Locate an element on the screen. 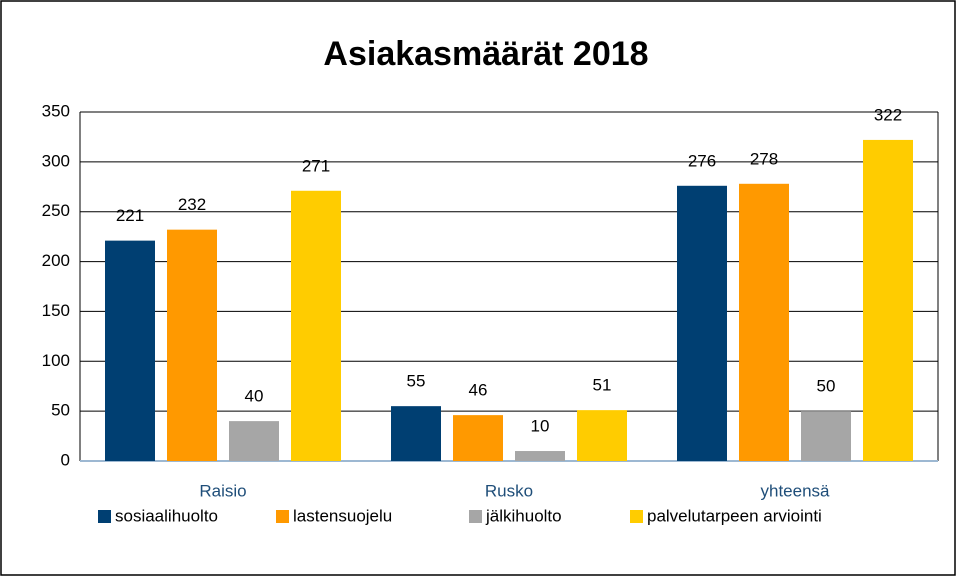 The height and width of the screenshot is (582, 957). legend-label: sosiaalihuolto is located at coordinates (166, 515).